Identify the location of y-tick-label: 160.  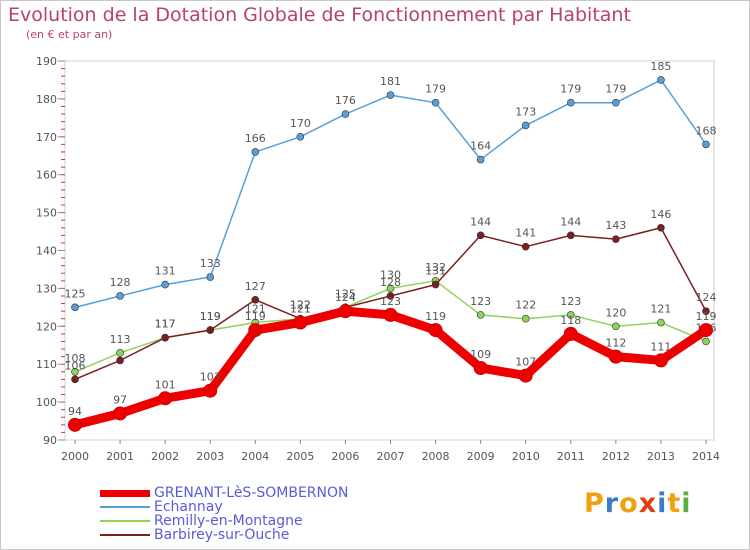
(46, 175).